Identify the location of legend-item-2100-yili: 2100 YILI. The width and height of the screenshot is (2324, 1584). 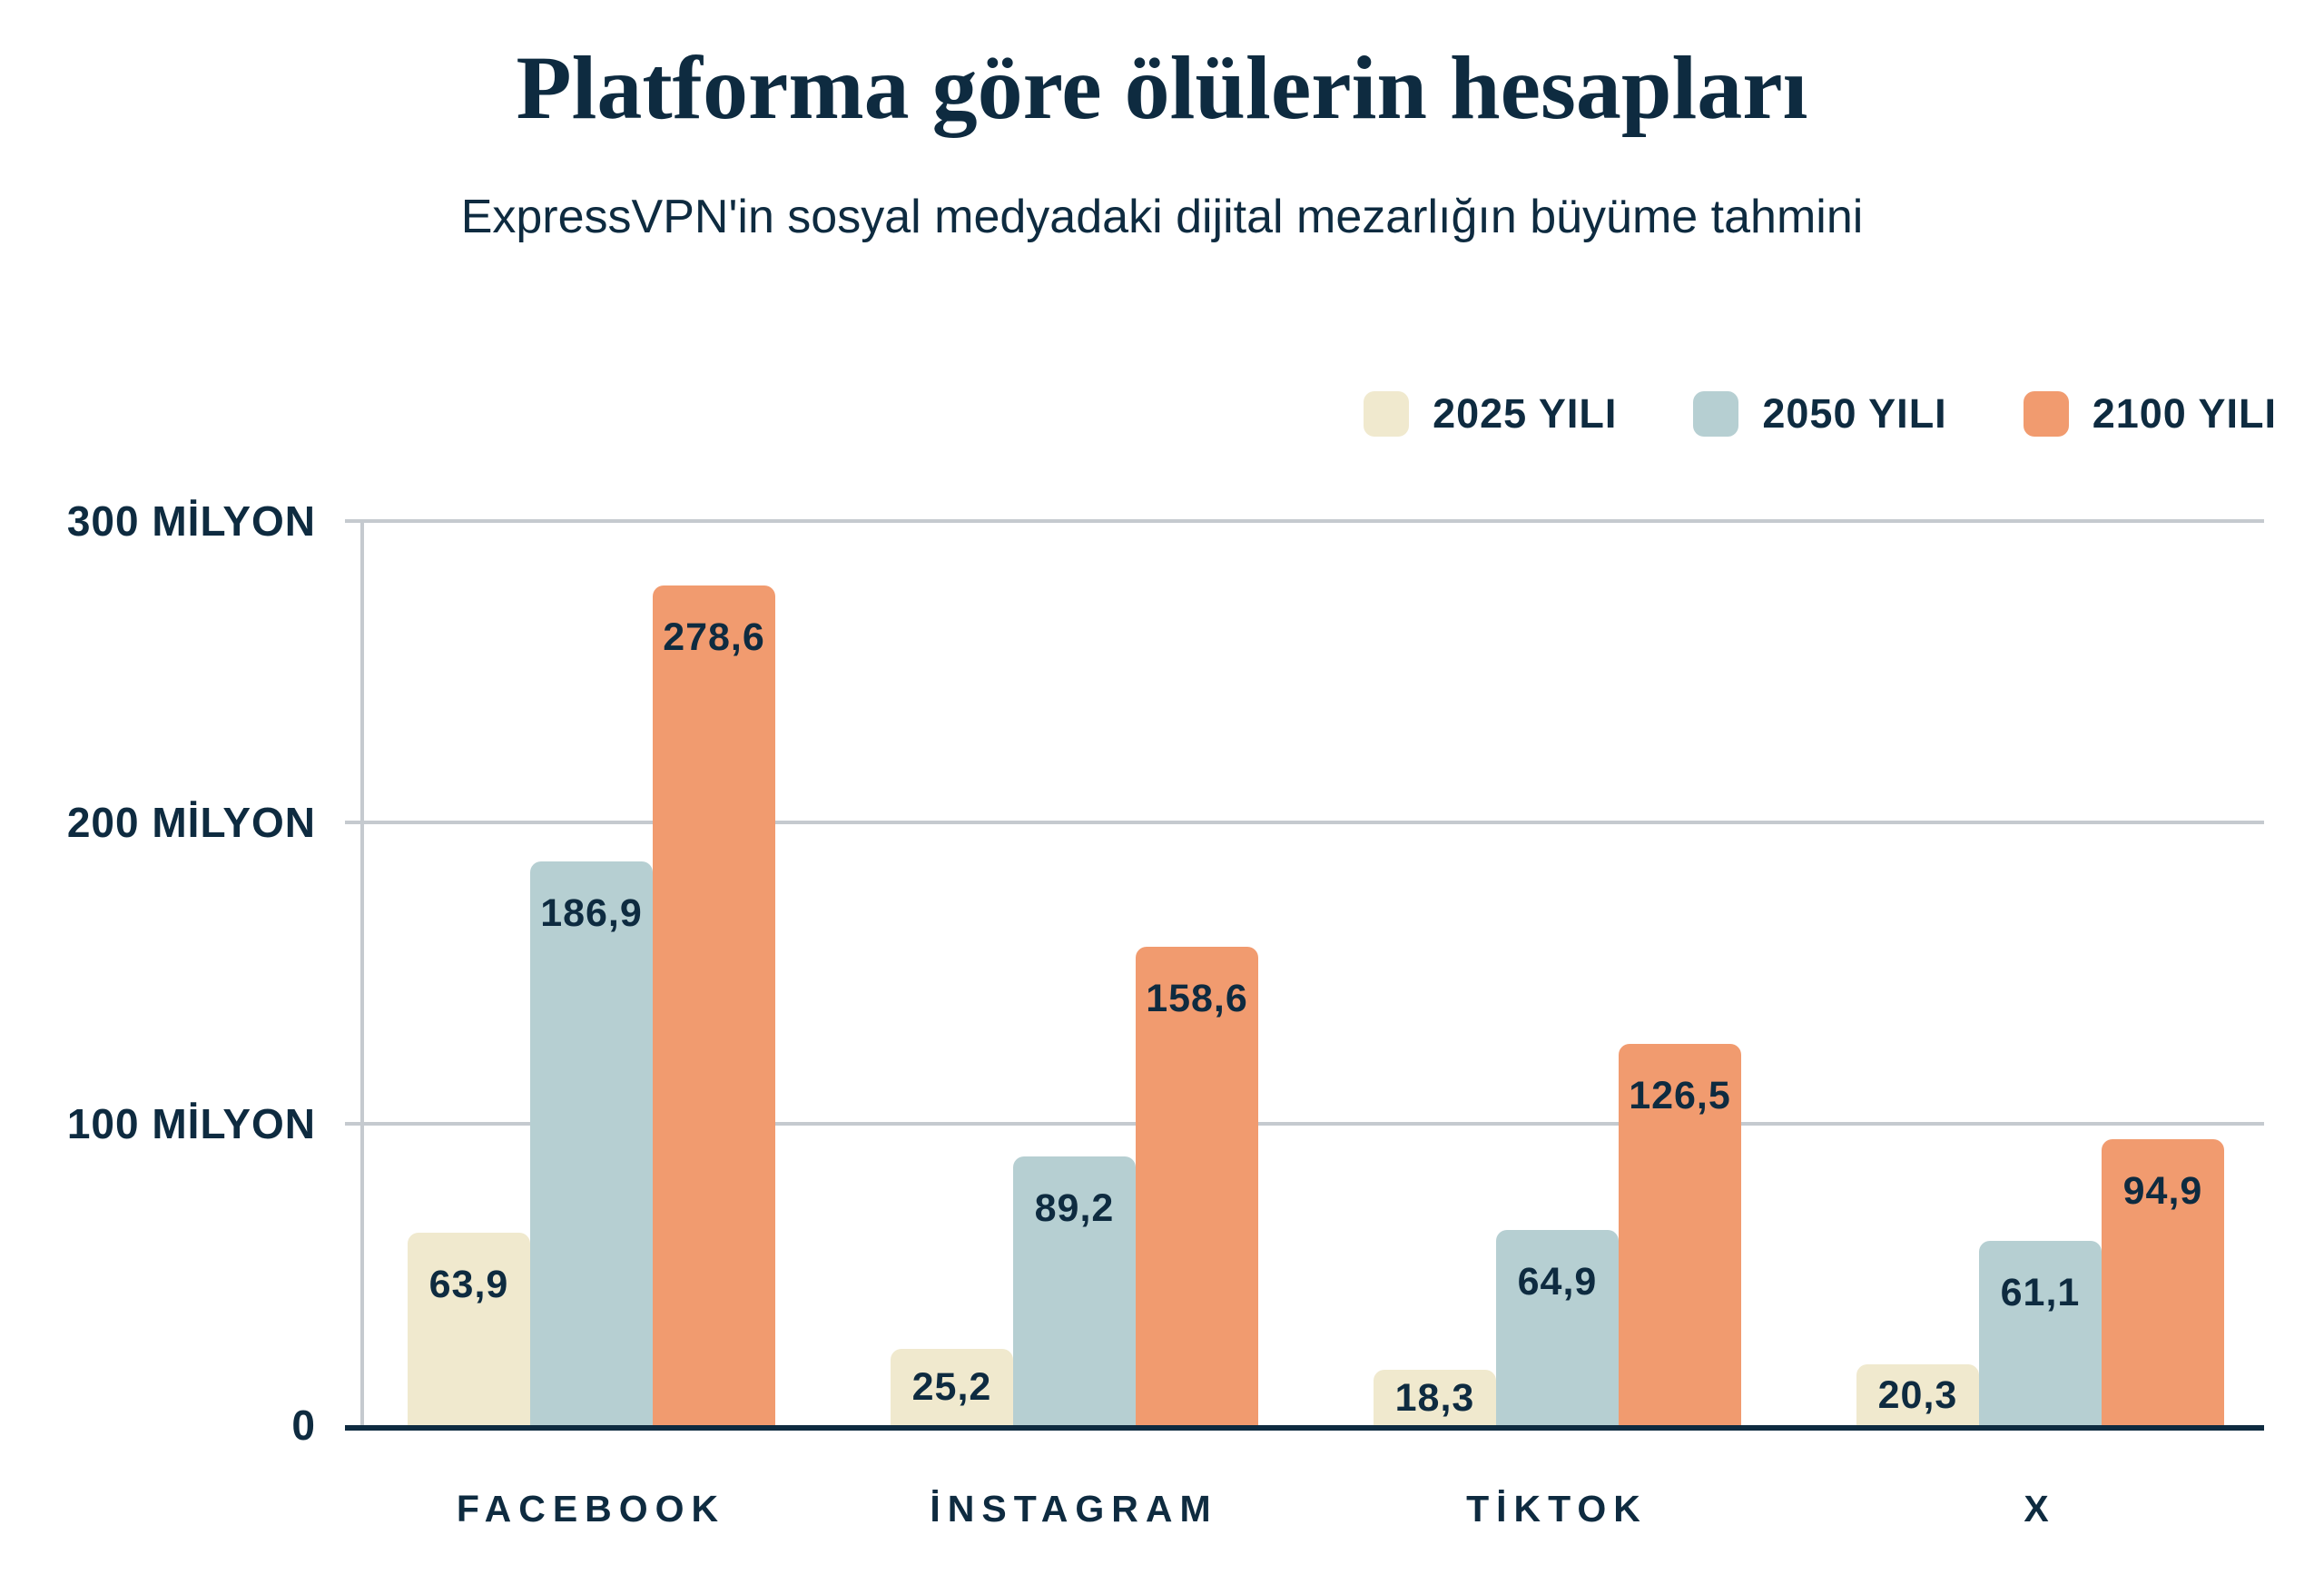
(2150, 414).